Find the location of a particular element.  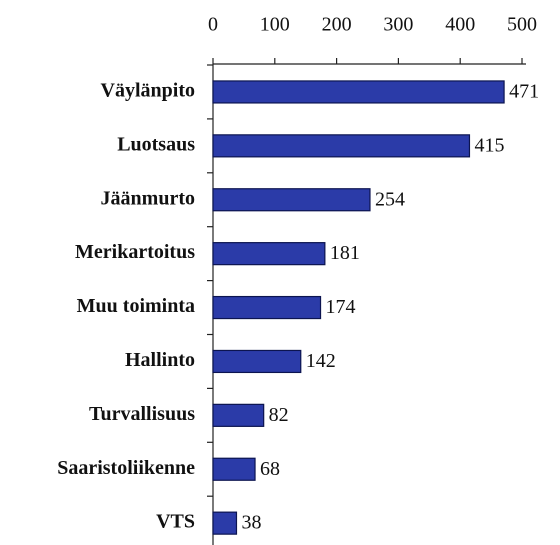

y-tick-label: Merikartoitus is located at coordinates (135, 252).